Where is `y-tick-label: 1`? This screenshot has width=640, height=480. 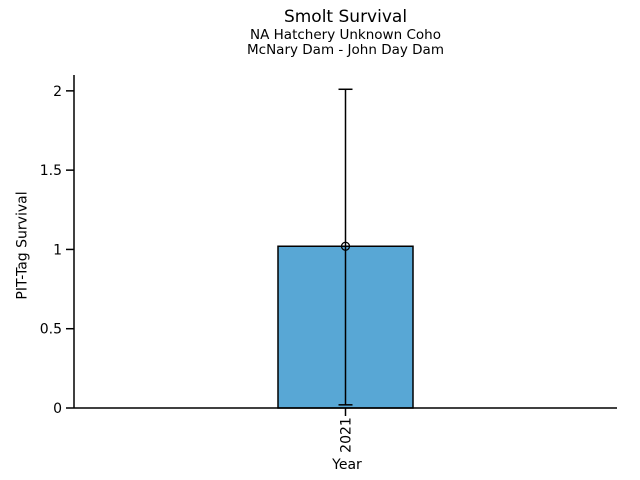
y-tick-label: 1 is located at coordinates (57, 250).